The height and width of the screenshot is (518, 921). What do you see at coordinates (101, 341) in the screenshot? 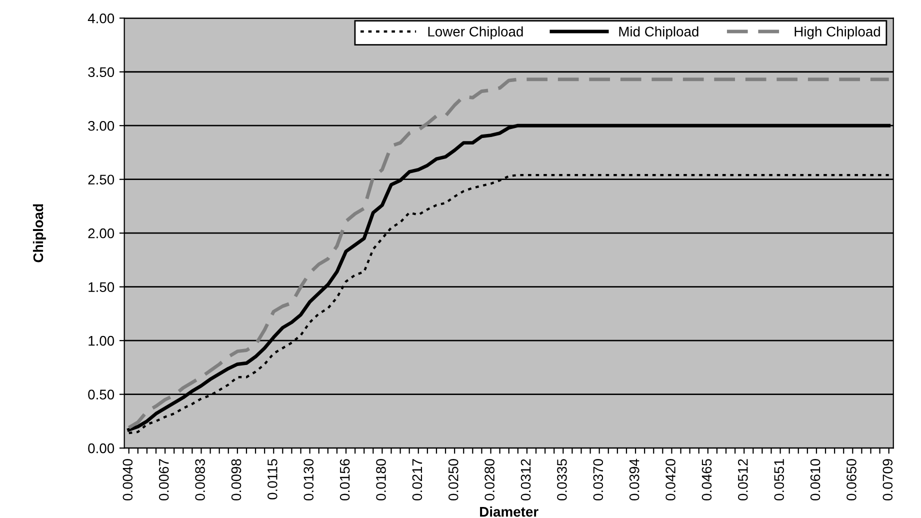
I see `y-tick-label: 1.00` at bounding box center [101, 341].